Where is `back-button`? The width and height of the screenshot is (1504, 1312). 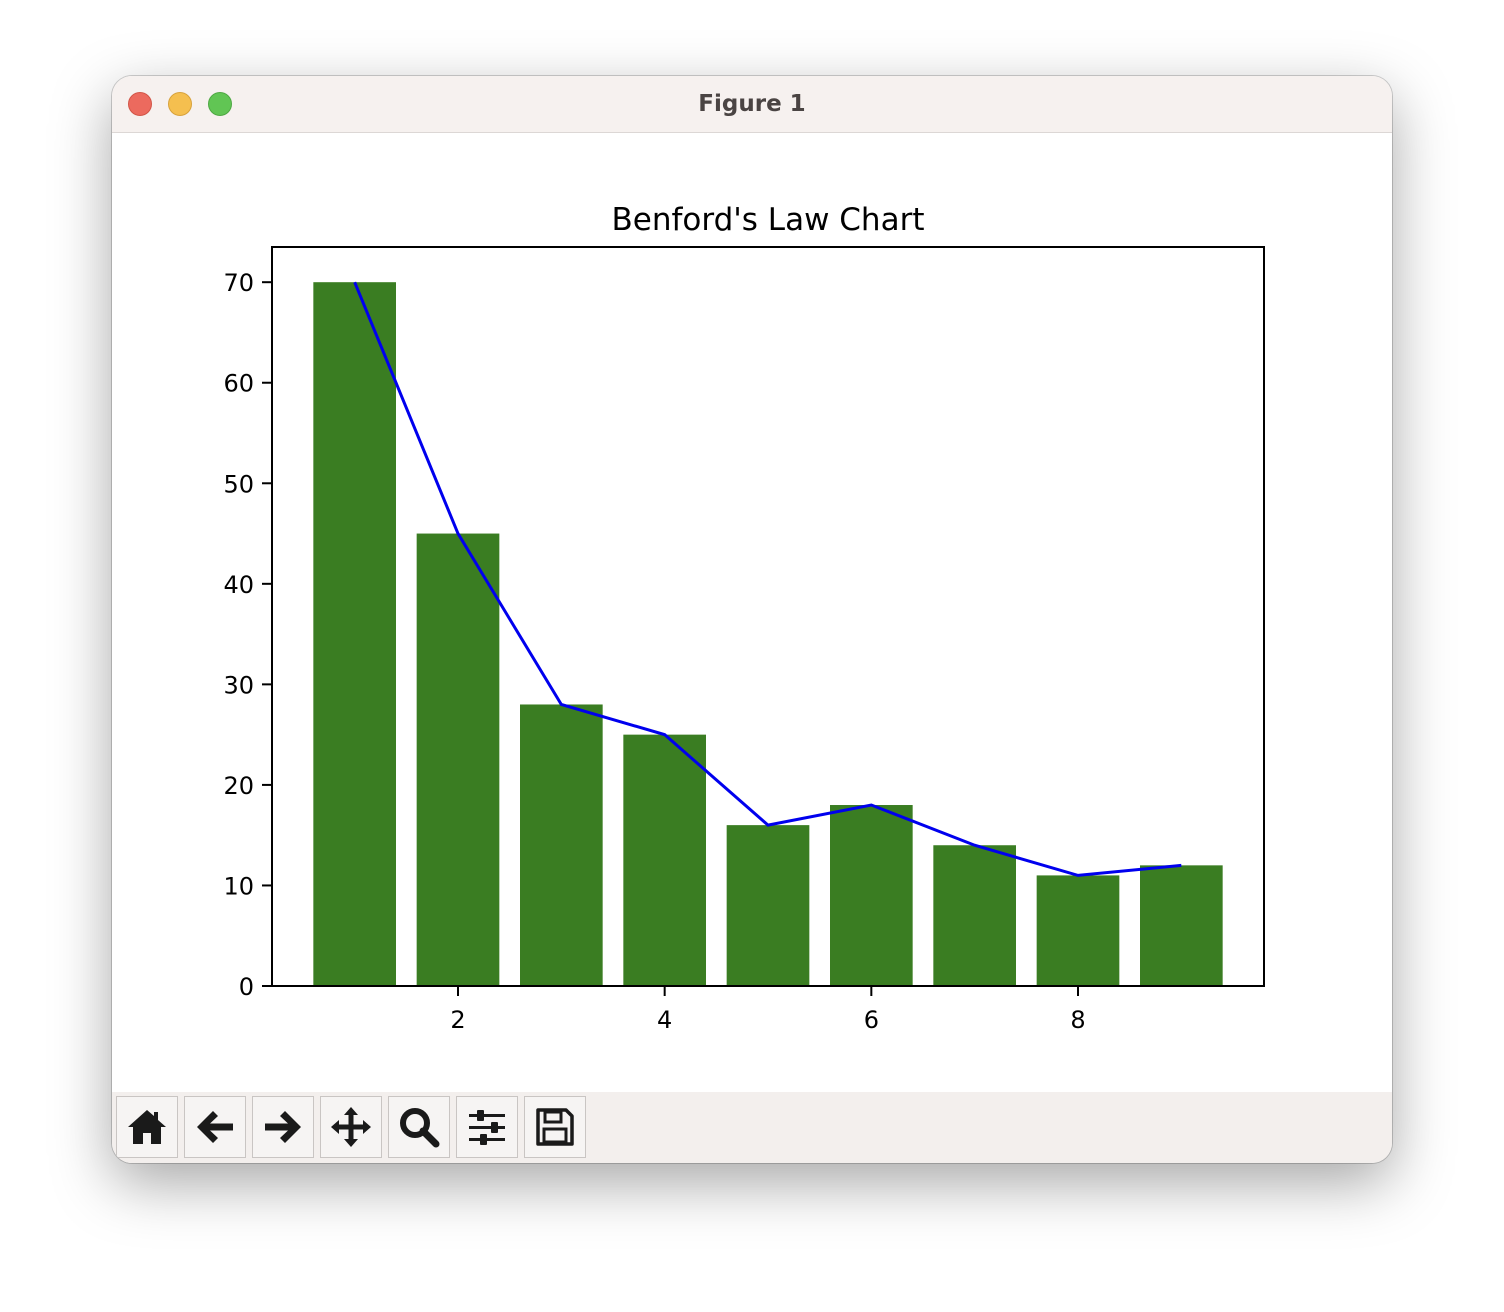
back-button is located at coordinates (215, 1127).